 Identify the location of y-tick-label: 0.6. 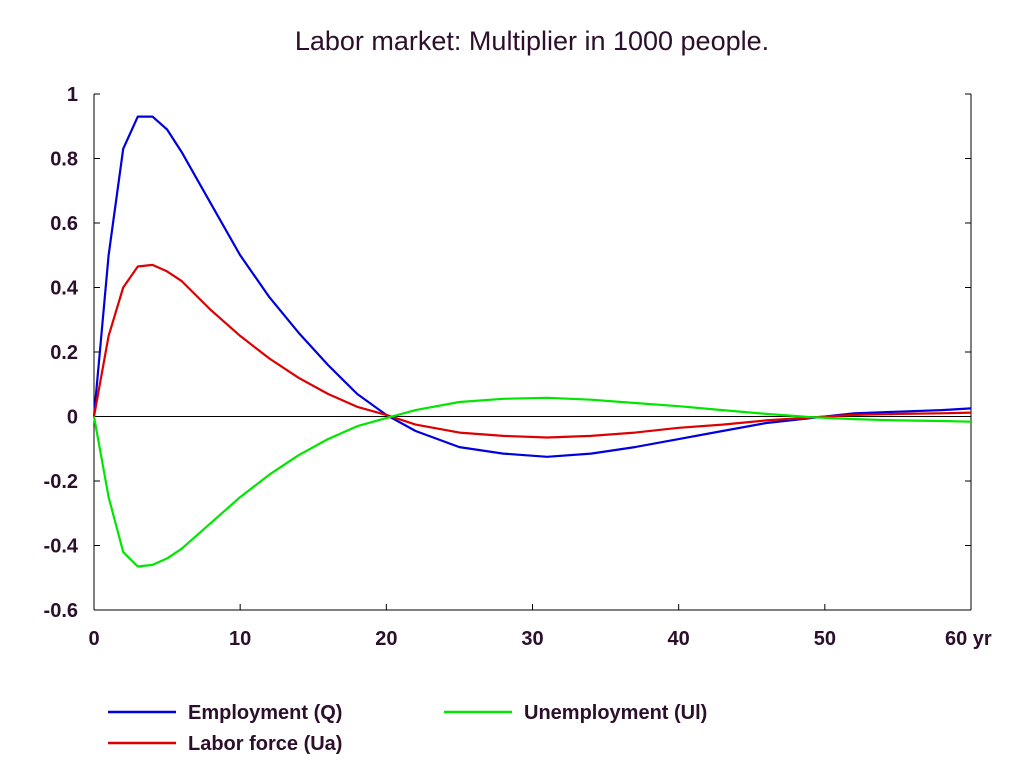
(64, 224).